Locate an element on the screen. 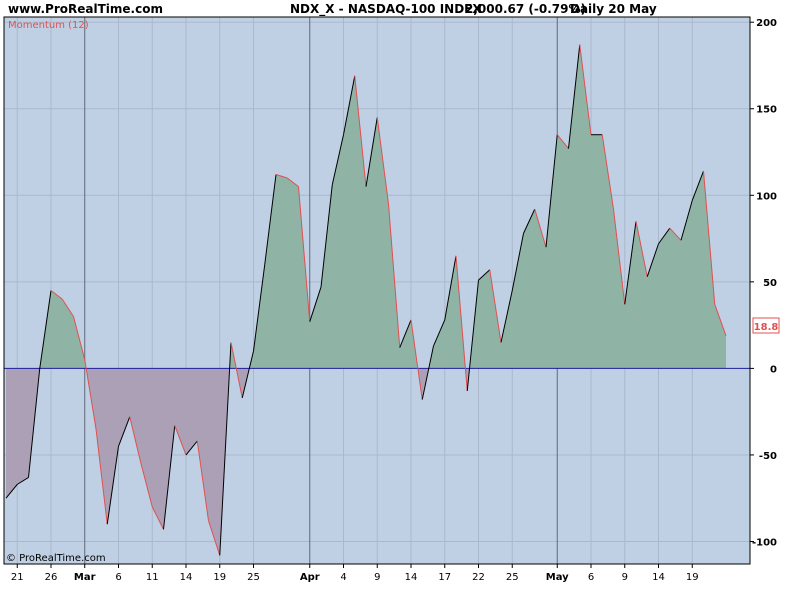 This screenshot has height=600, width=800. instrument-title: NDX_X - NASDAQ-100 INDEX is located at coordinates (386, 9).